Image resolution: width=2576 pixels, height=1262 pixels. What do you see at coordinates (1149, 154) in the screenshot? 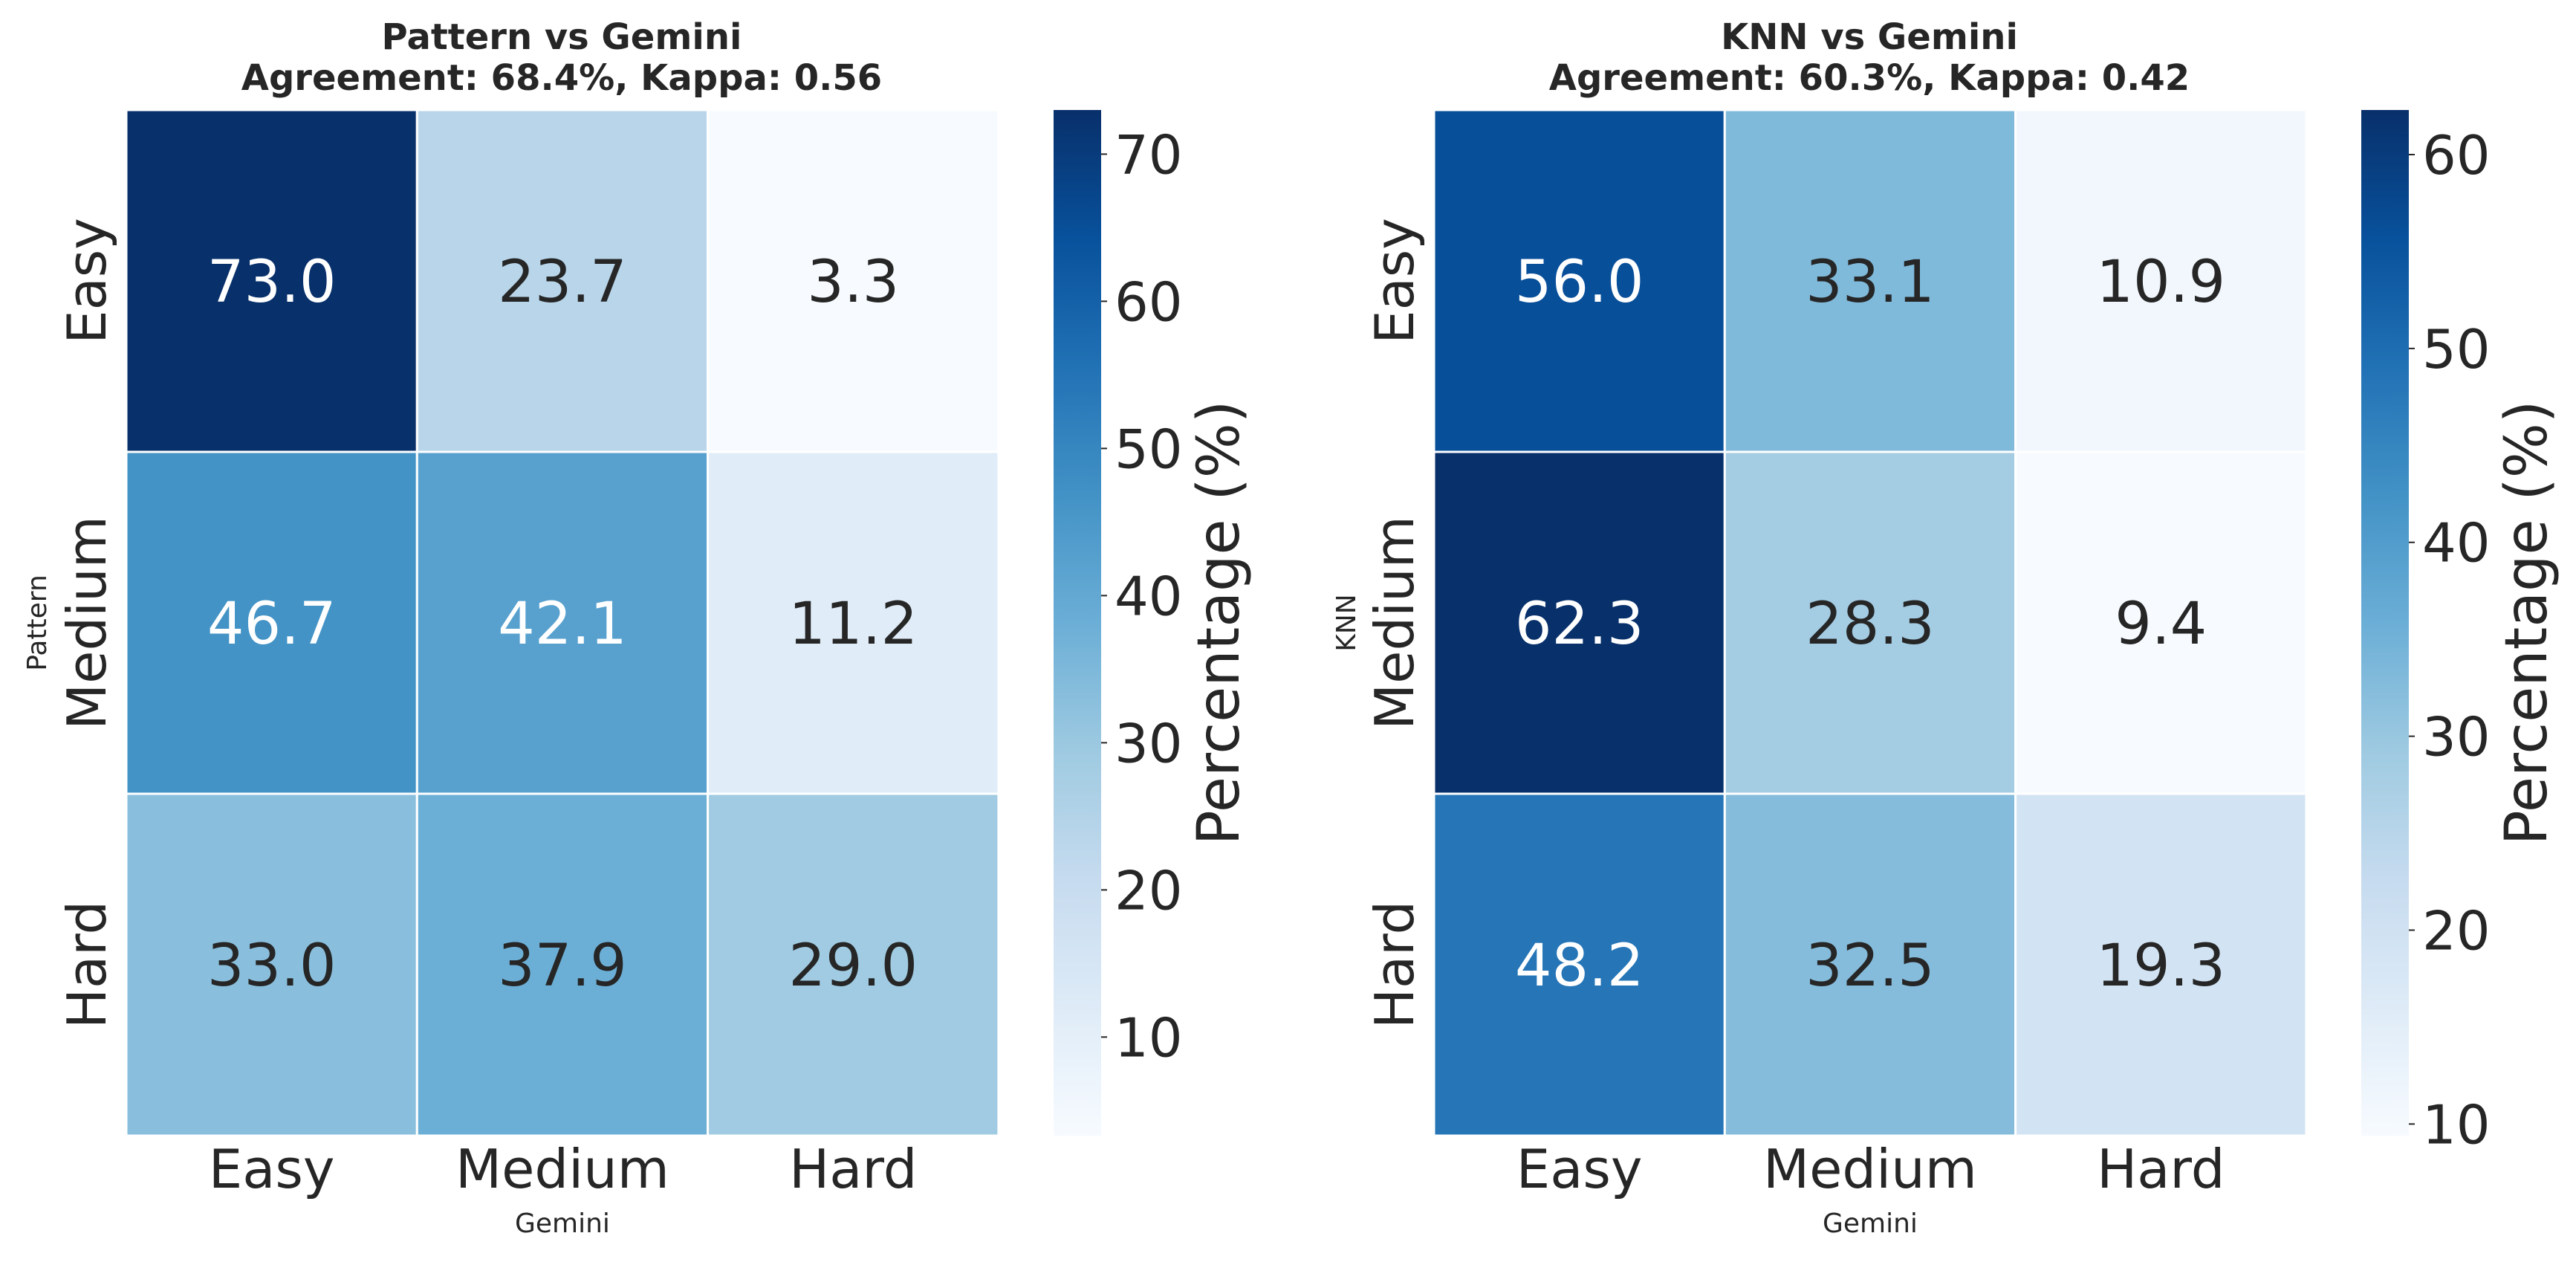
I see `colorbar-tick-label: 70` at bounding box center [1149, 154].